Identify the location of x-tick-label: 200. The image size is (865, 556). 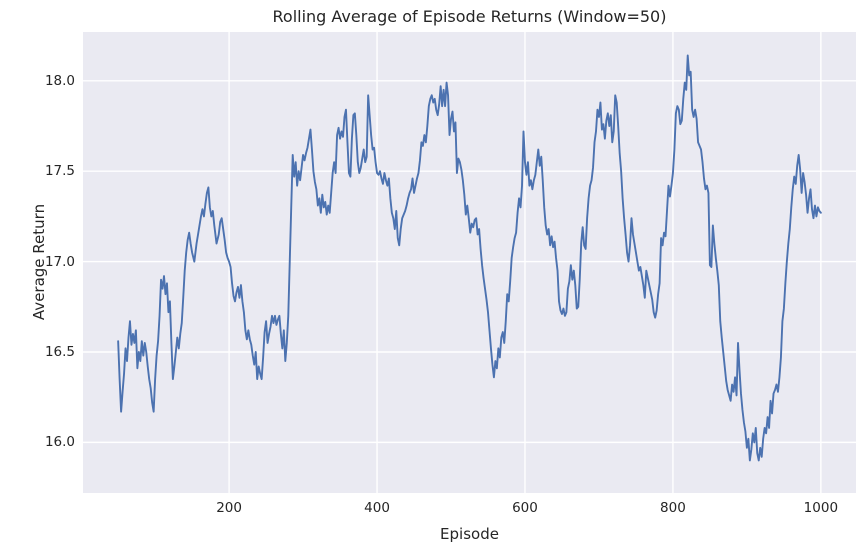
(229, 508).